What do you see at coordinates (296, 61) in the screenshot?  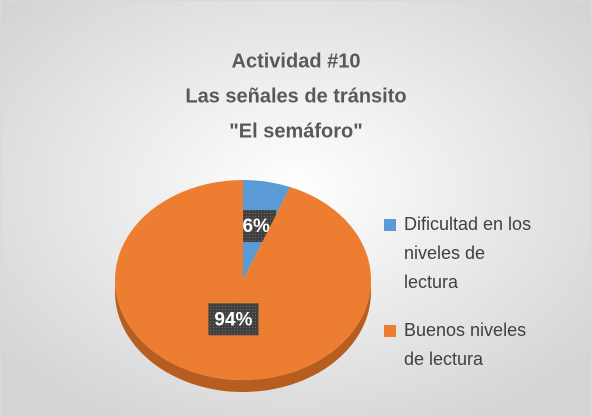 I see `chart-title: Actividad #10` at bounding box center [296, 61].